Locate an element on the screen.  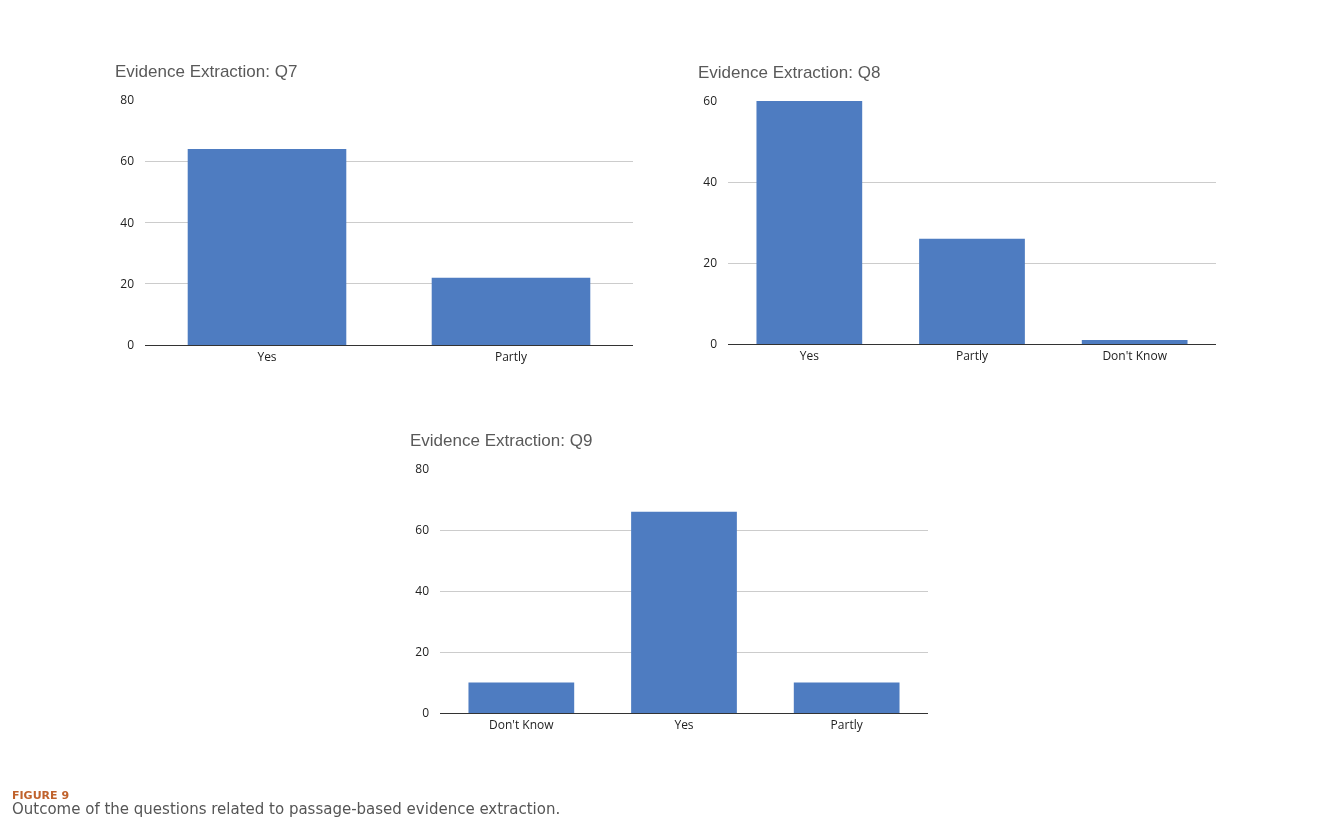
chart-title: Evidence Extraction: Q7 is located at coordinates (206, 71).